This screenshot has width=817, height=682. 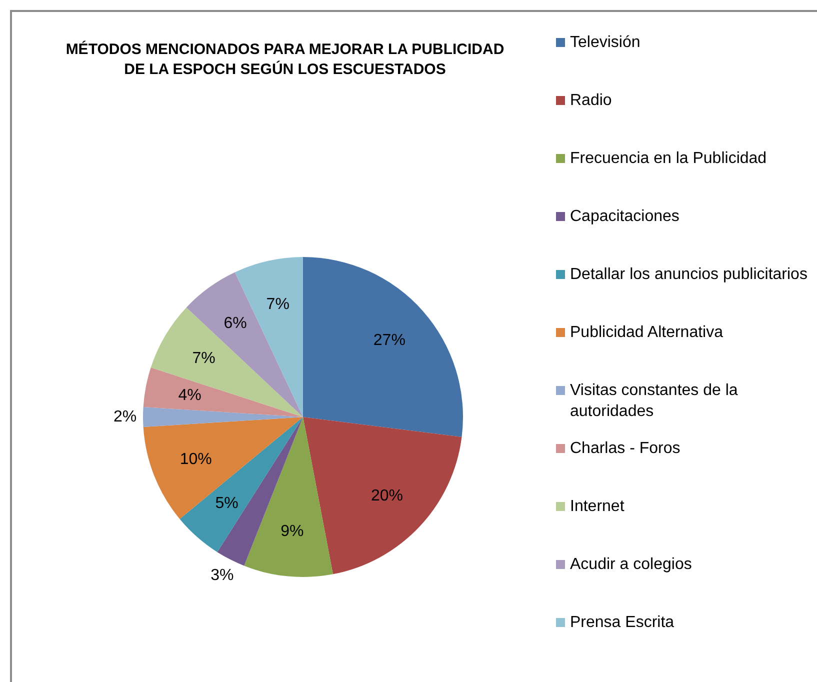 I want to click on legend-label: Televisión, so click(x=605, y=43).